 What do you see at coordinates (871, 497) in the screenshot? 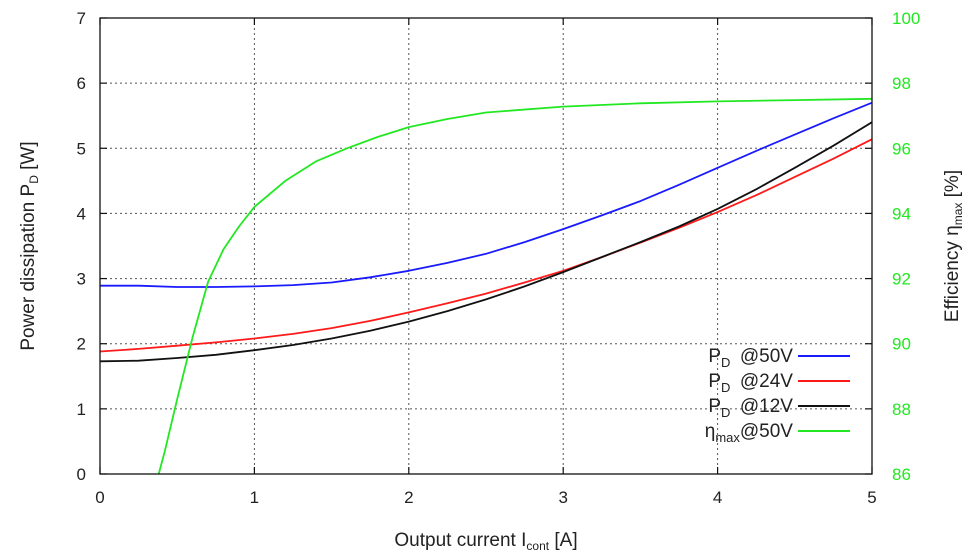
I see `x-tick-label: 5` at bounding box center [871, 497].